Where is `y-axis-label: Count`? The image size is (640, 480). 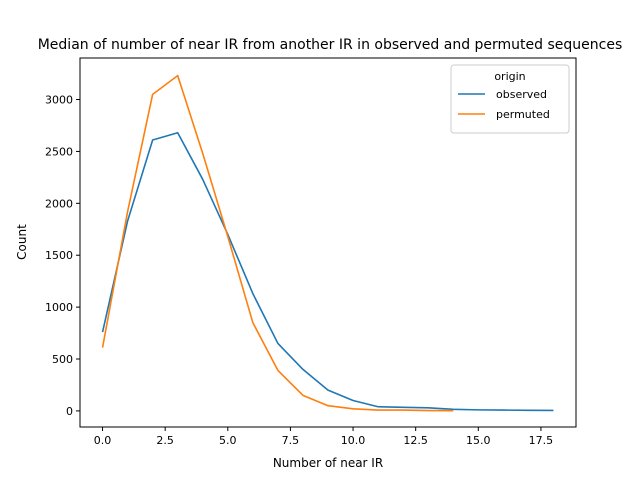
y-axis-label: Count is located at coordinates (22, 242).